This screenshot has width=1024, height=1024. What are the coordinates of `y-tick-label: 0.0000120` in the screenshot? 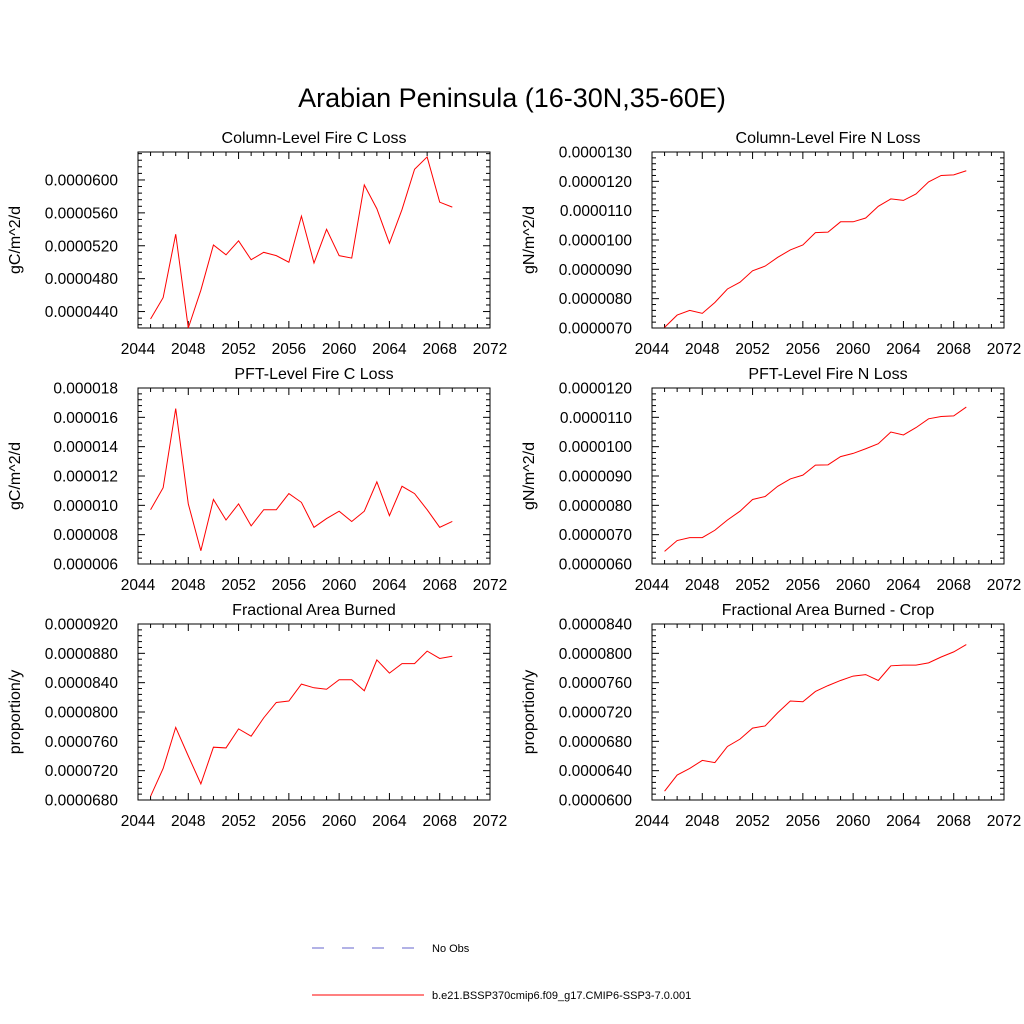 It's located at (596, 182).